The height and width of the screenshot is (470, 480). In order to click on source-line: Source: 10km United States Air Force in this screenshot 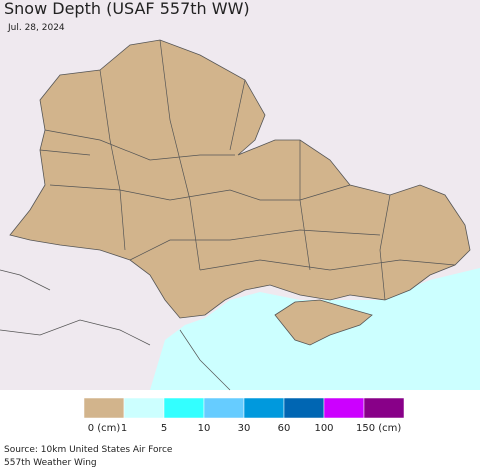, I will do `click(88, 450)`.